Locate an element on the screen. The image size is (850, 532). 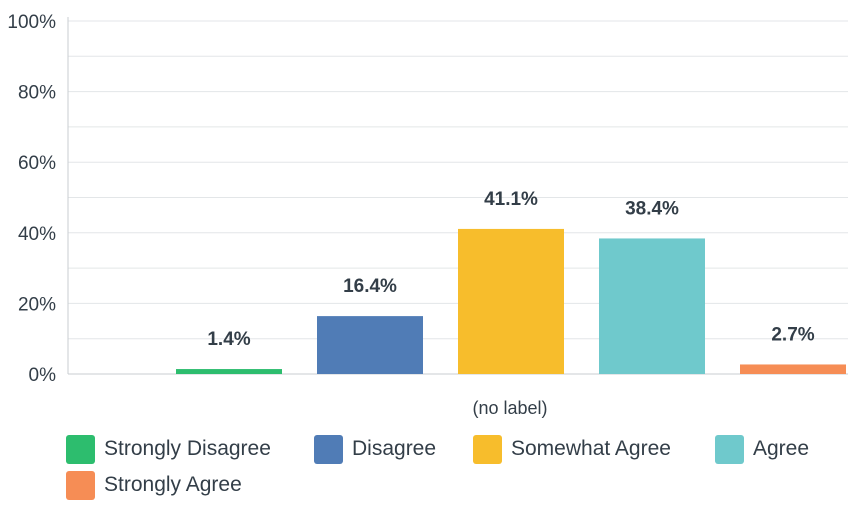
y-tick-label: 40% is located at coordinates (37, 234).